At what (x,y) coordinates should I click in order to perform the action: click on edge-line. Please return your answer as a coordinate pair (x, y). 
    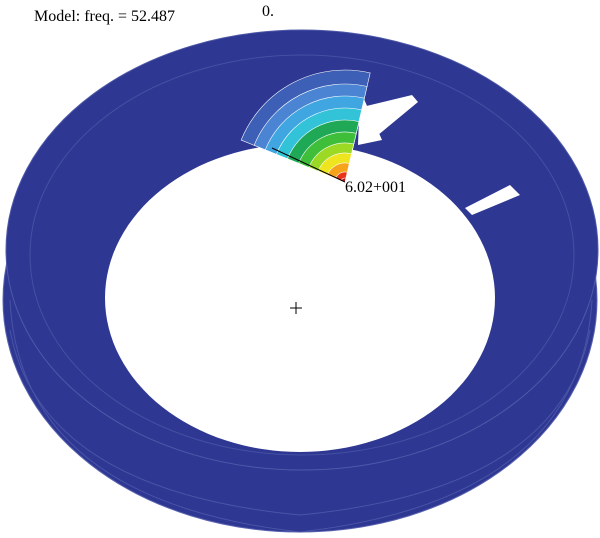
    Looking at the image, I should click on (308, 165).